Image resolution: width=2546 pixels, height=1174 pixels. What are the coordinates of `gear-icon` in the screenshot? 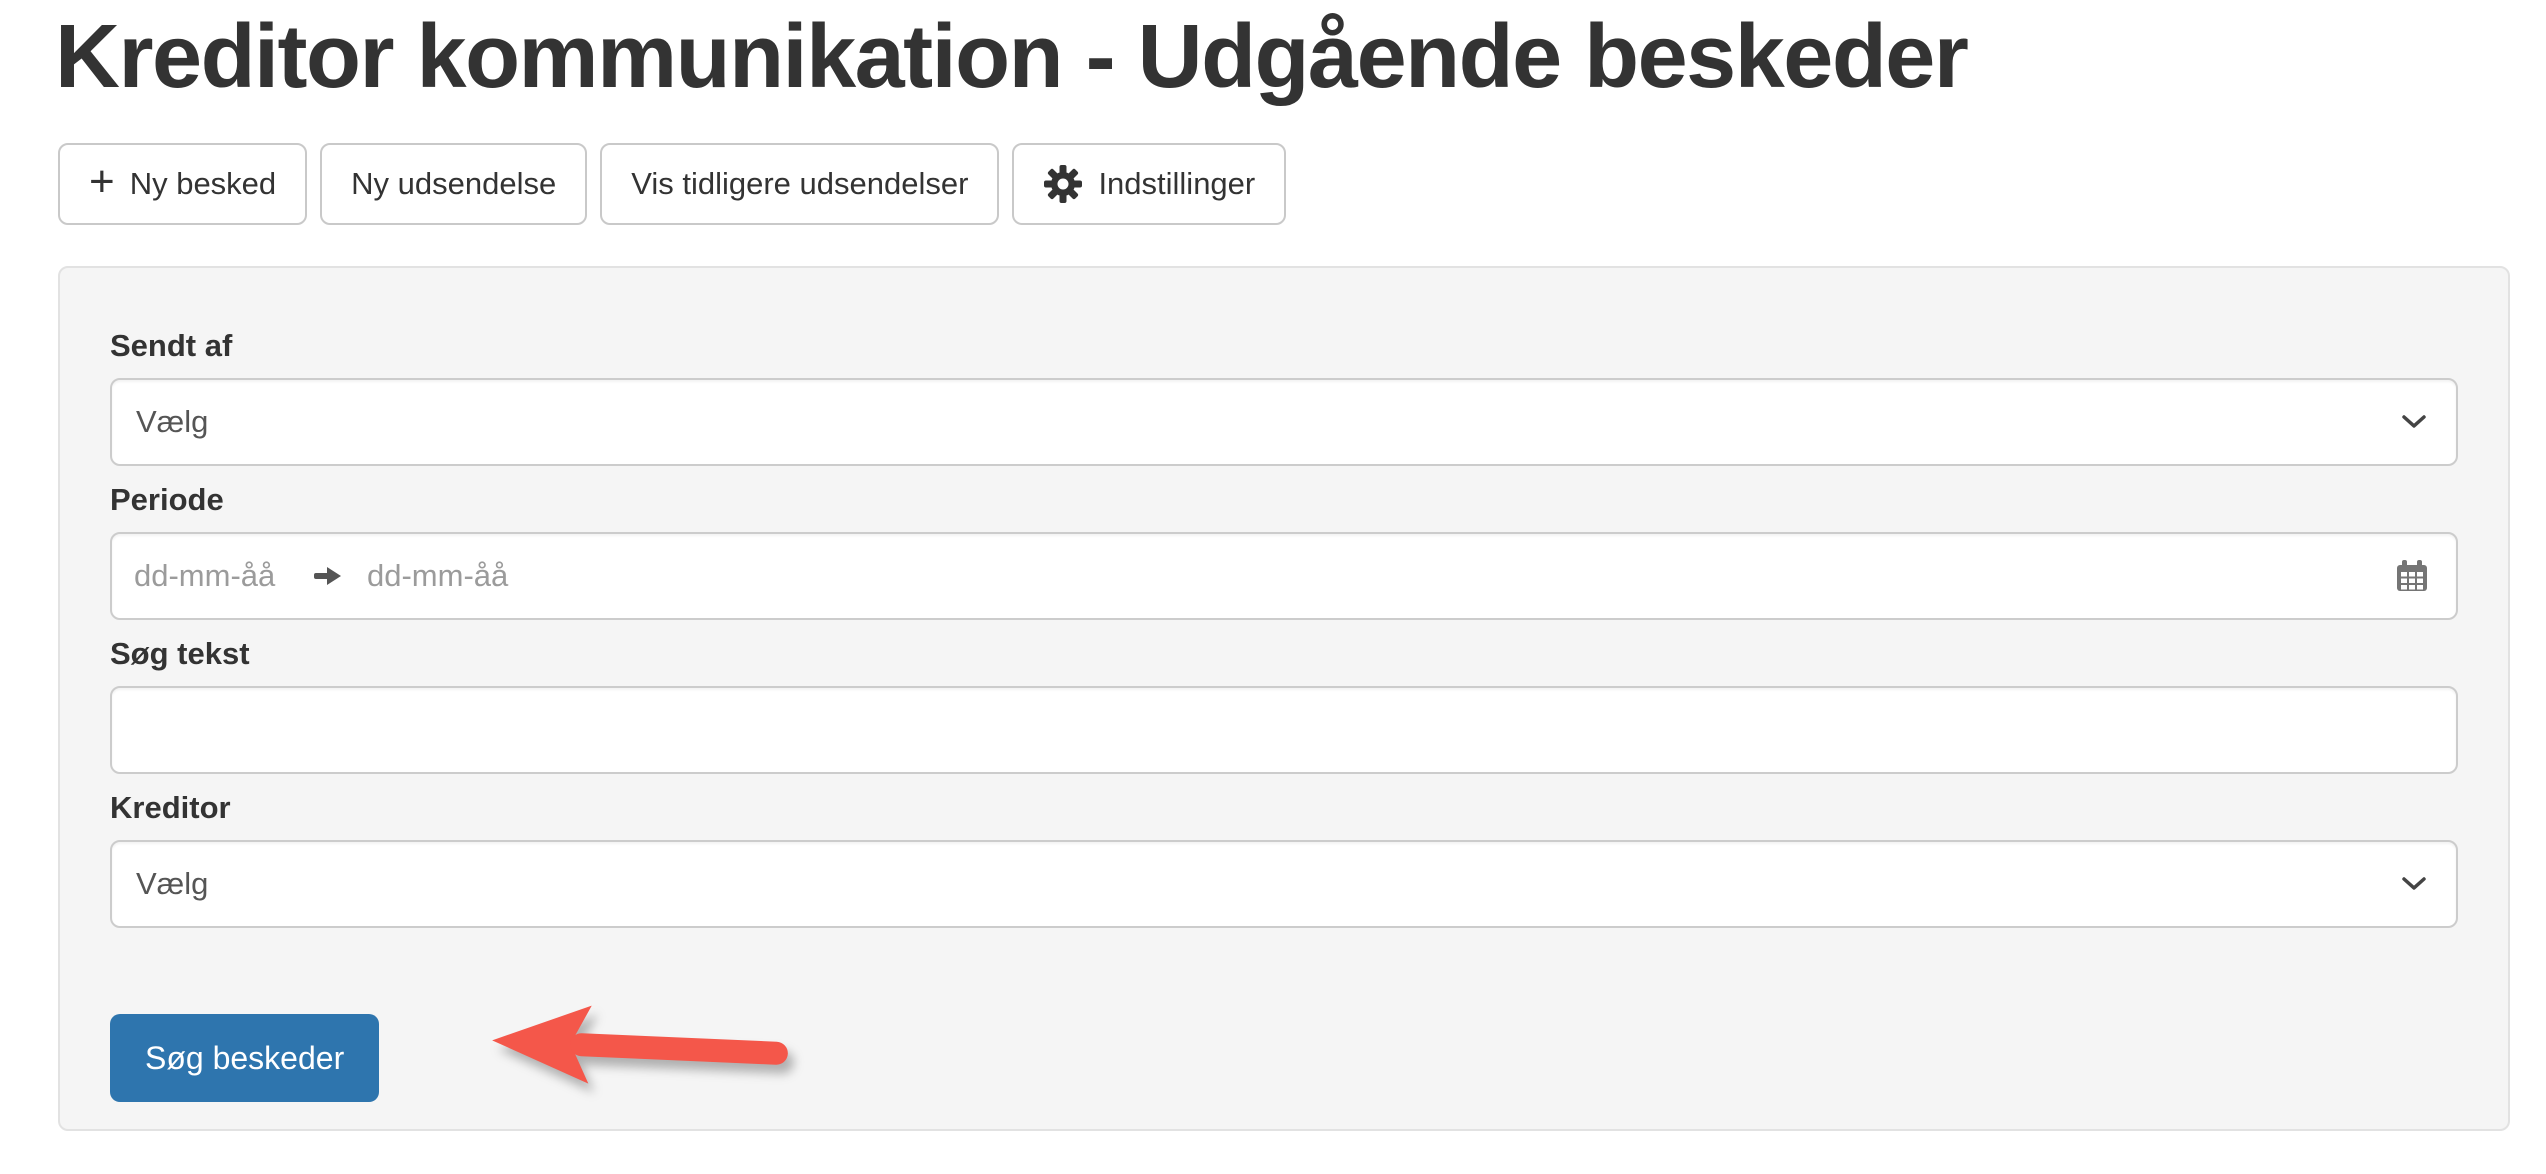 It's located at (1063, 184).